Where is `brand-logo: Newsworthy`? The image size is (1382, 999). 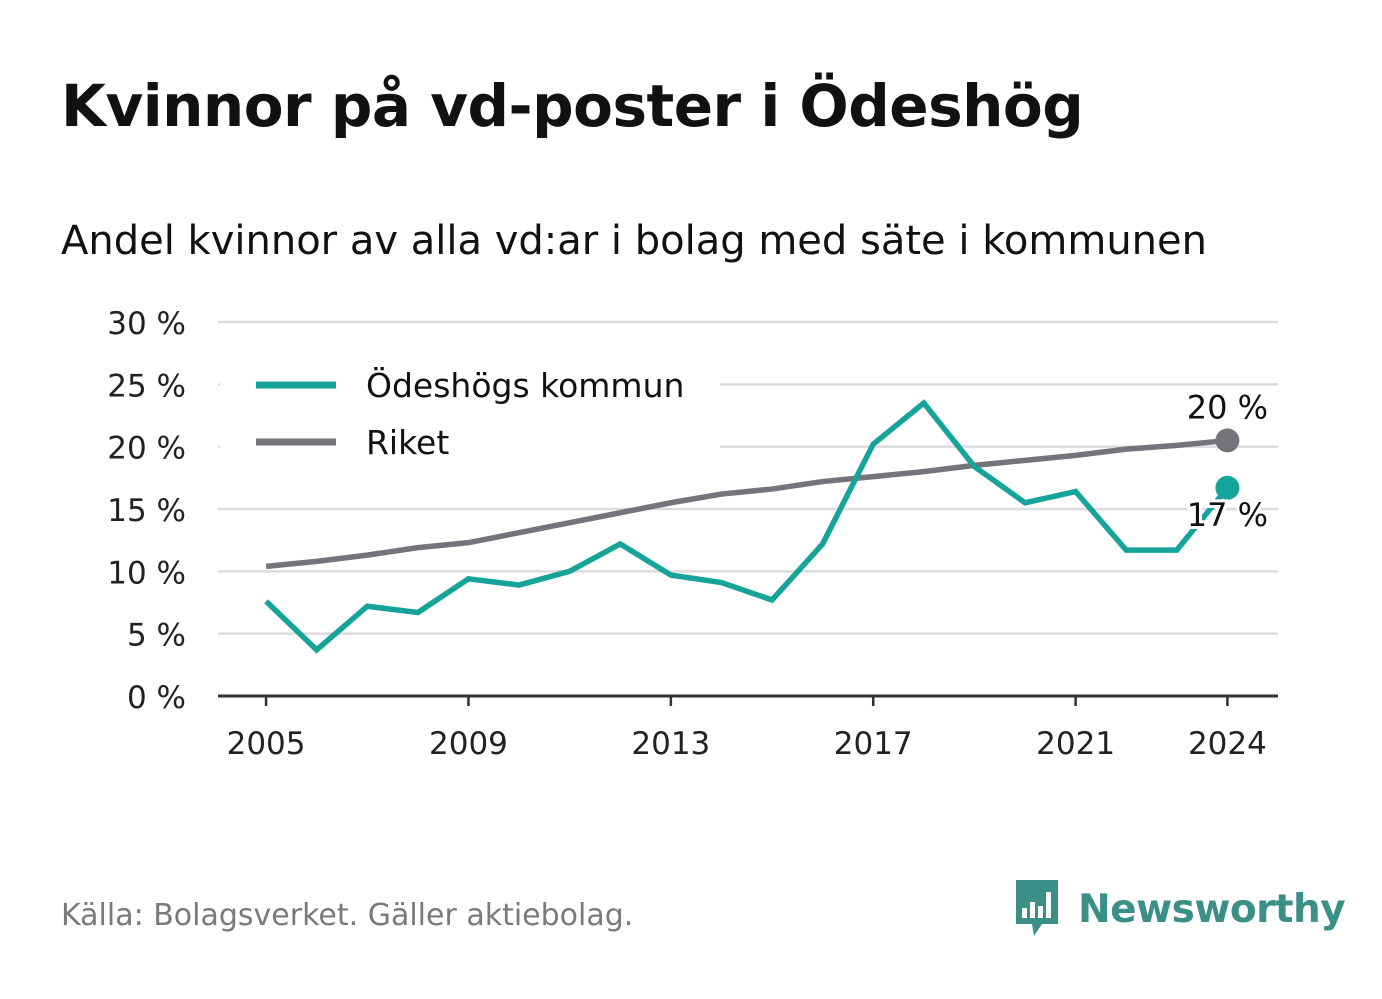
brand-logo: Newsworthy is located at coordinates (1179, 909).